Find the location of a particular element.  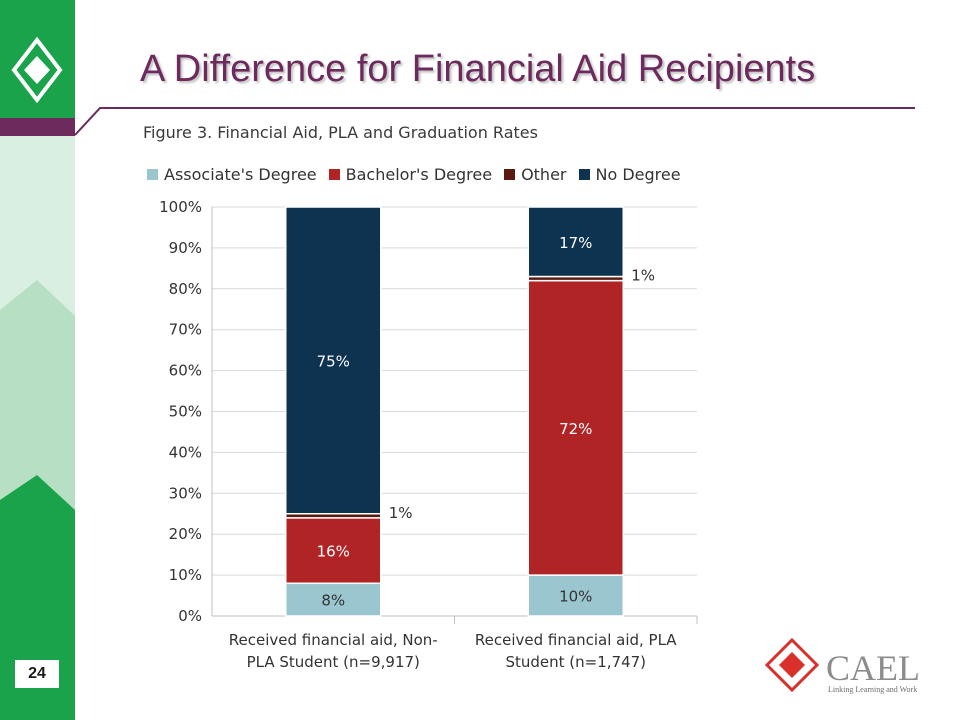

data-label: 8% is located at coordinates (333, 601).